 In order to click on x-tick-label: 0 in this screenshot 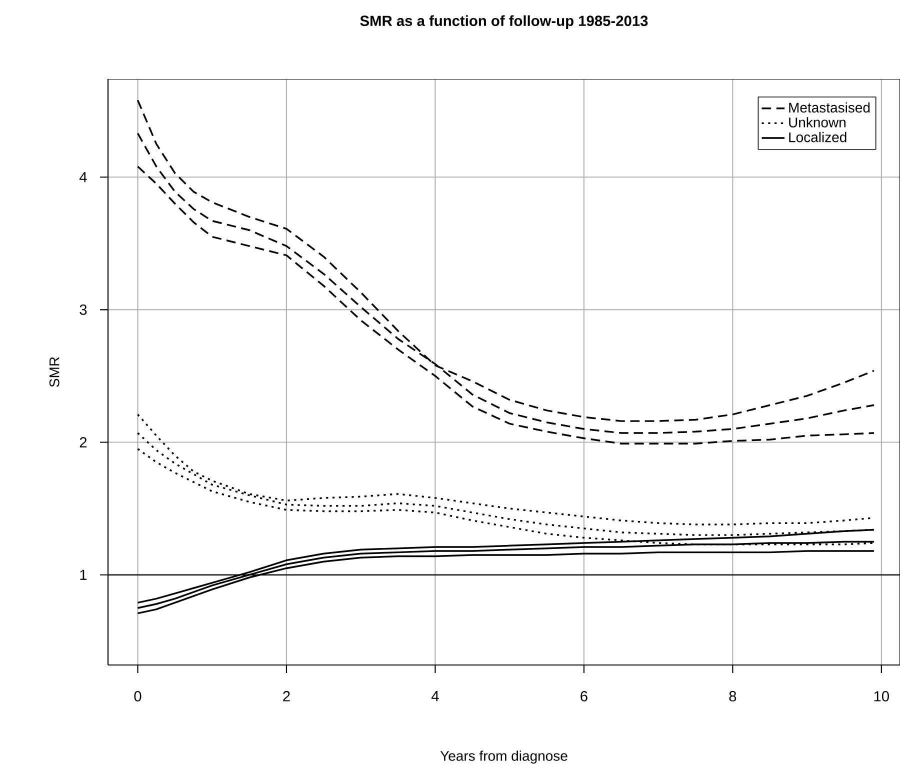, I will do `click(138, 696)`.